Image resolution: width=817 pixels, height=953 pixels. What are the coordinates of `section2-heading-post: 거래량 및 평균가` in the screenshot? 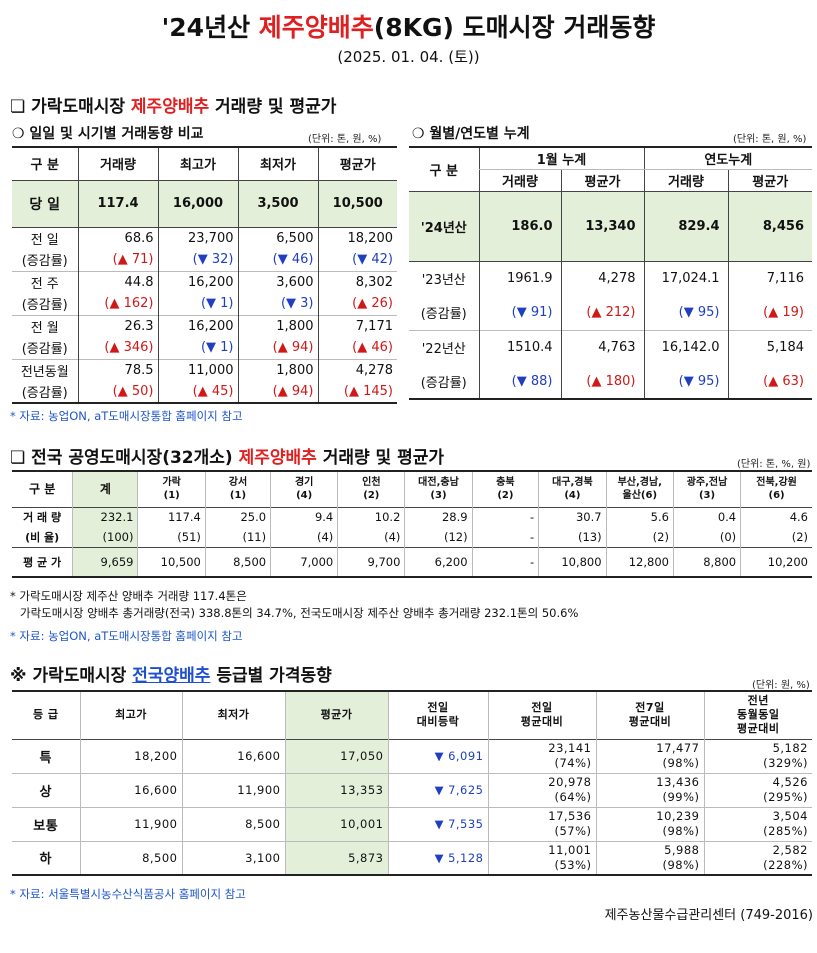 It's located at (380, 458).